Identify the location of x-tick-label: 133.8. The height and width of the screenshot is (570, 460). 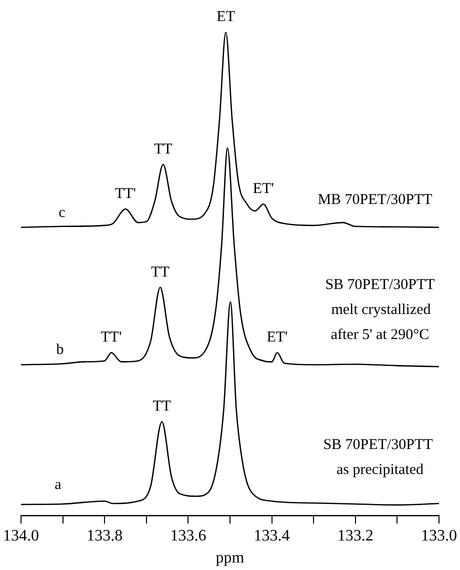
(104, 535).